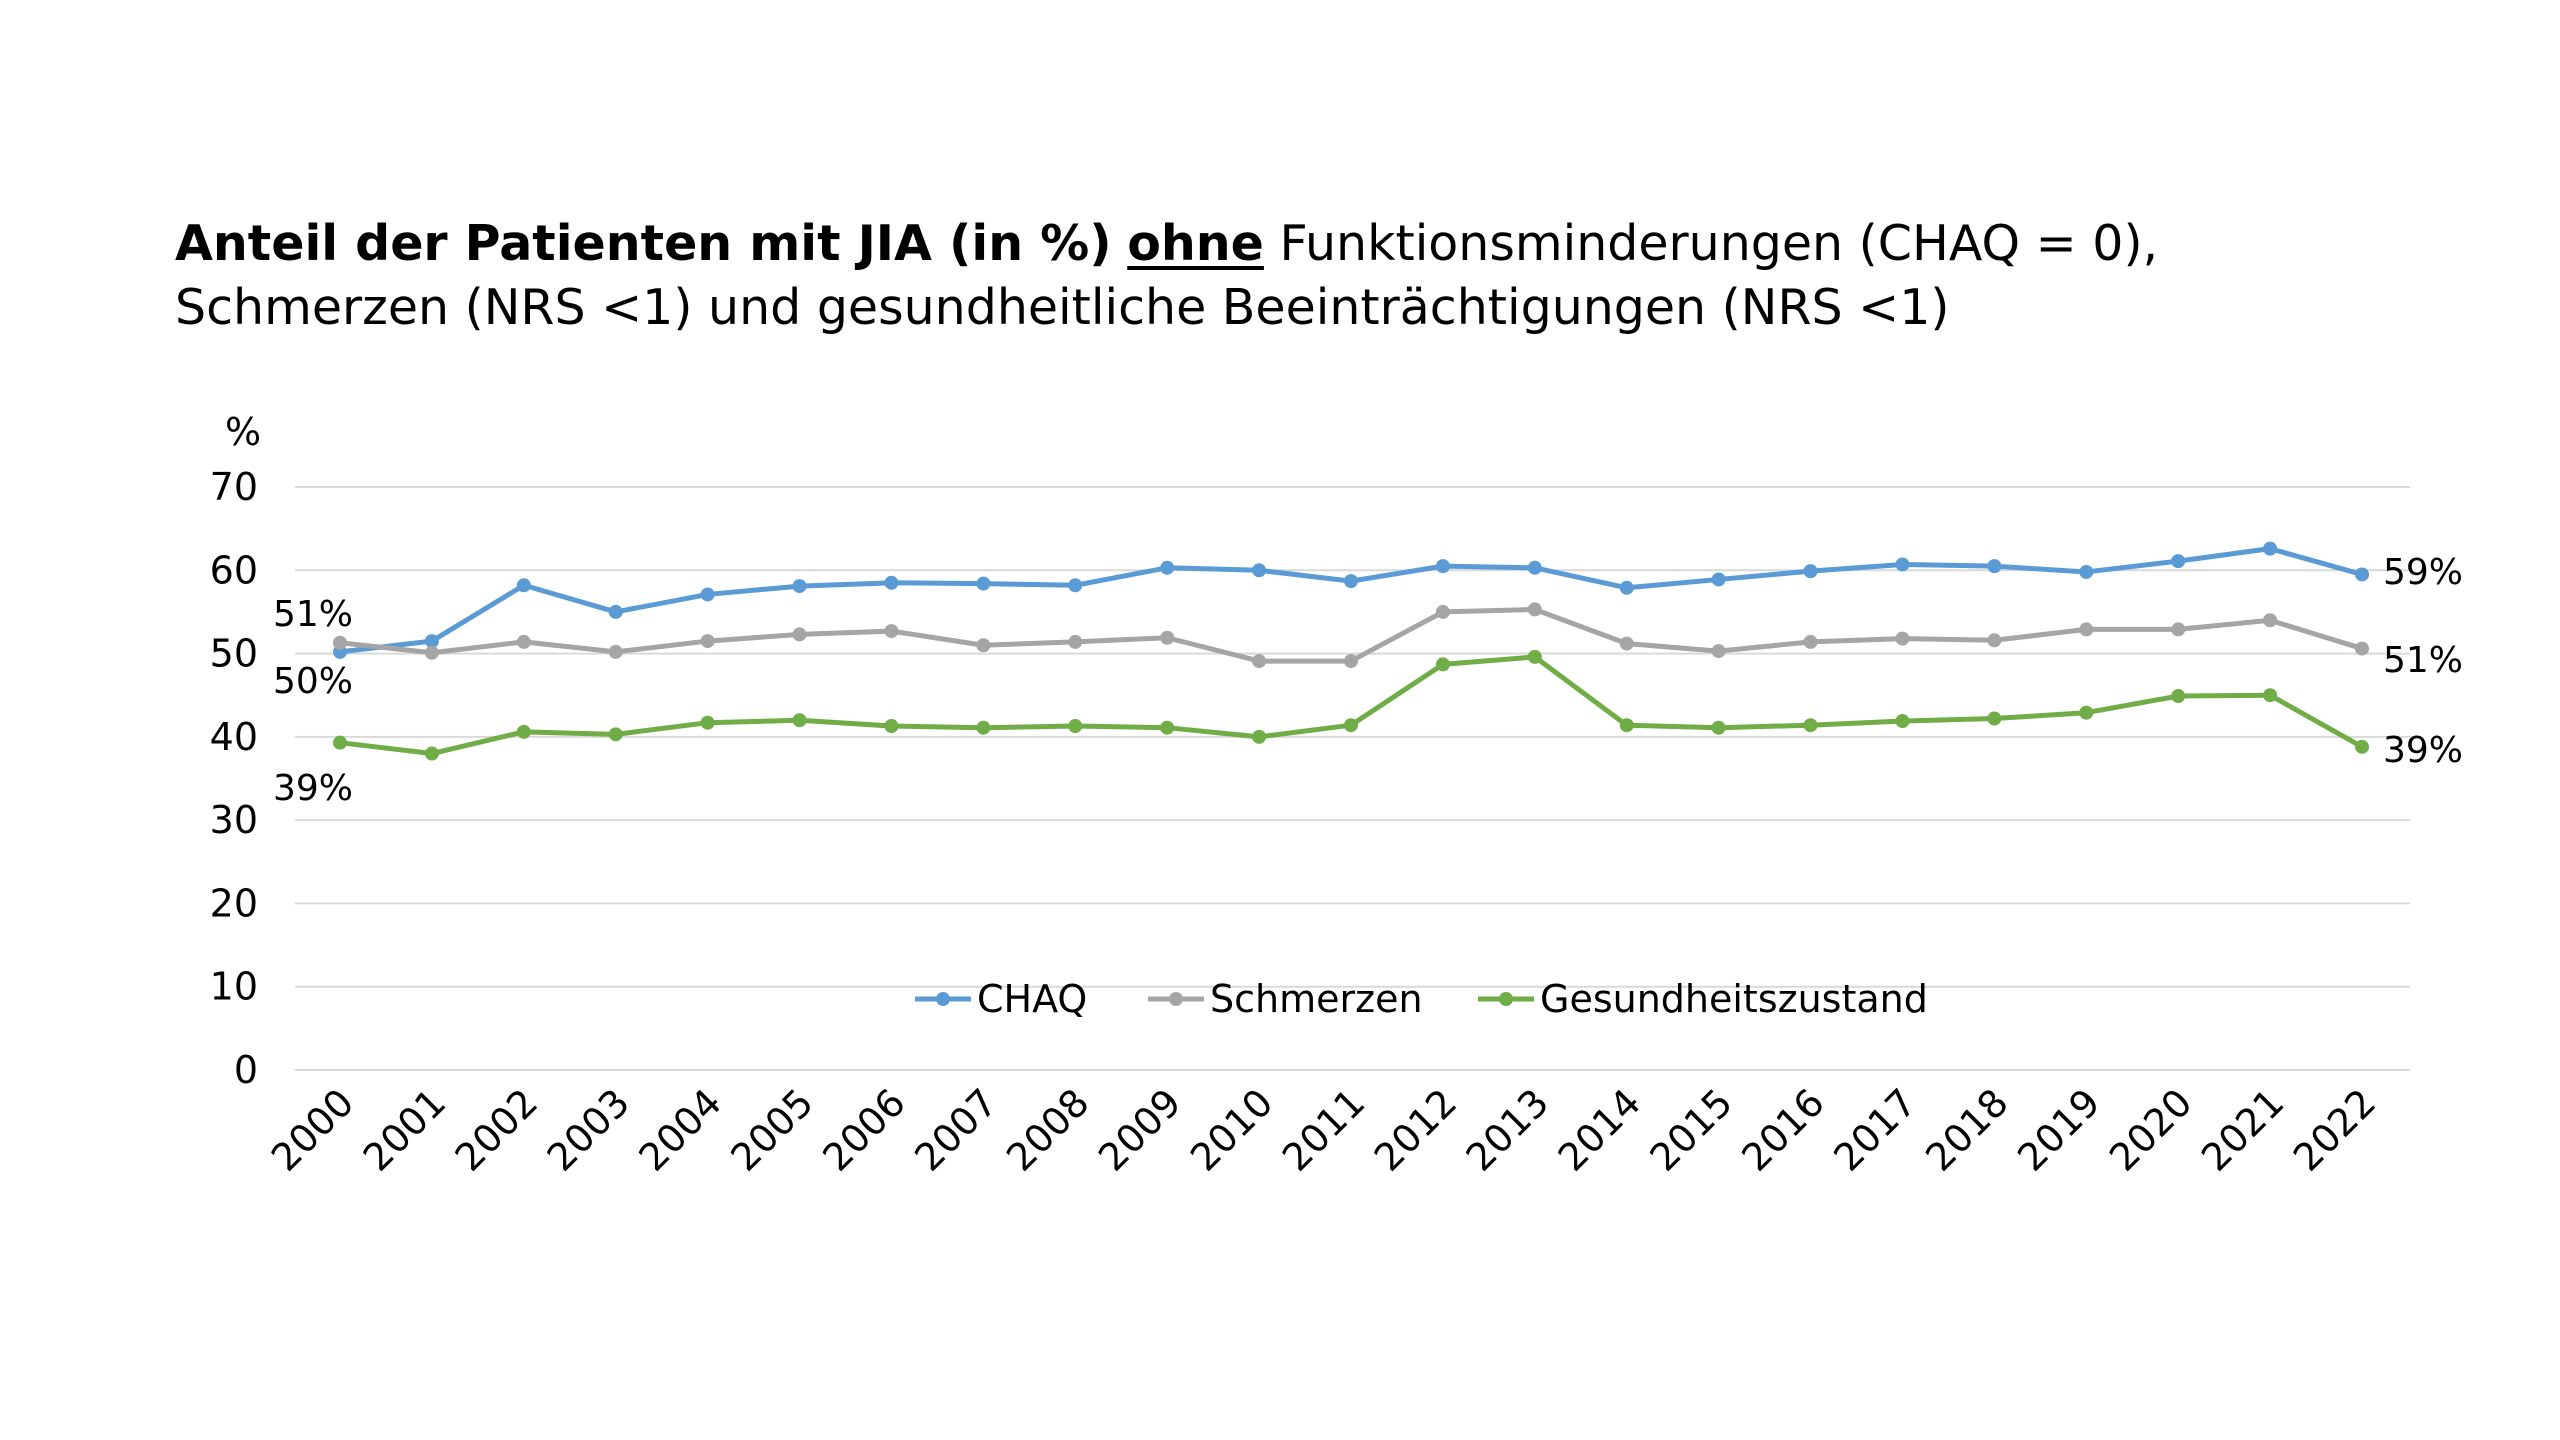 The width and height of the screenshot is (2560, 1440). Describe the element at coordinates (1232, 1130) in the screenshot. I see `x-tick-label: 2010` at that location.